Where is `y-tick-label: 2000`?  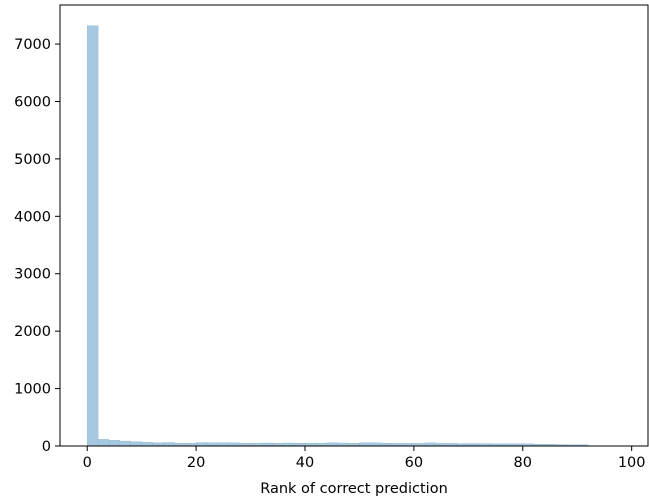
y-tick-label: 2000 is located at coordinates (32, 332).